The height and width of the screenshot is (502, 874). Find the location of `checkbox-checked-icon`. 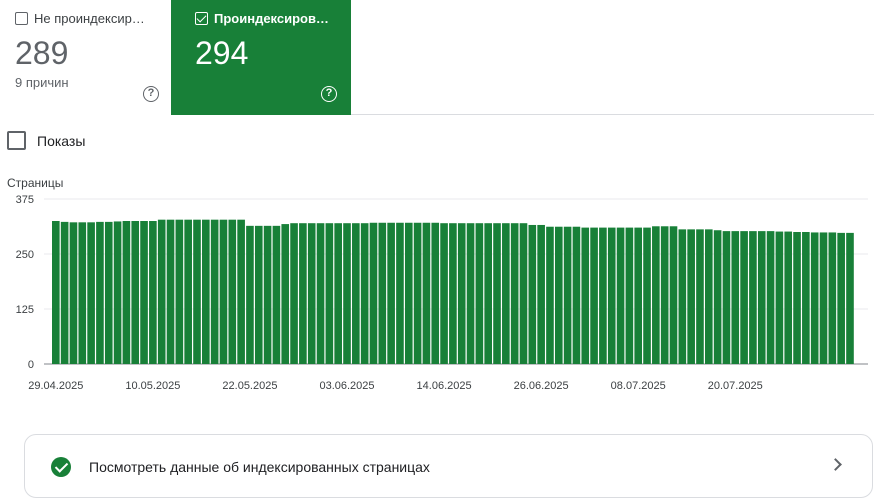

checkbox-checked-icon is located at coordinates (201, 18).